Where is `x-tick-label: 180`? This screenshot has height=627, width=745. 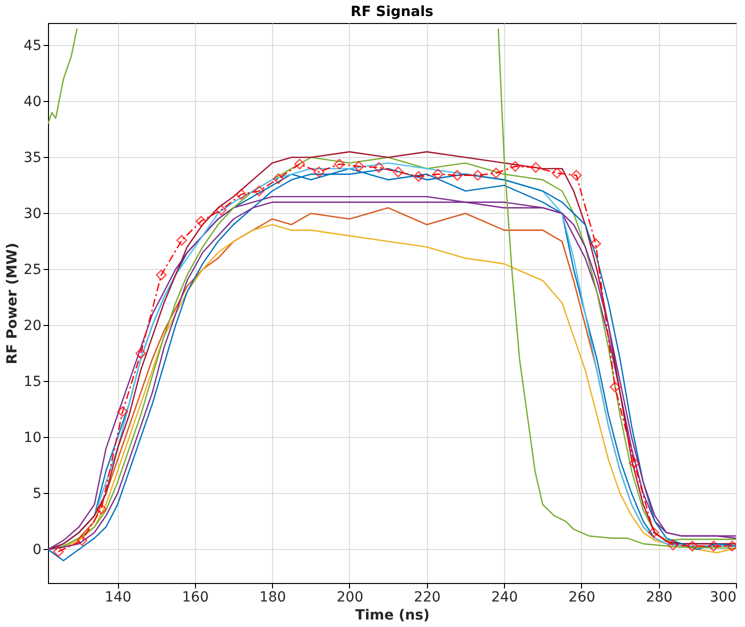
x-tick-label: 180 is located at coordinates (272, 598).